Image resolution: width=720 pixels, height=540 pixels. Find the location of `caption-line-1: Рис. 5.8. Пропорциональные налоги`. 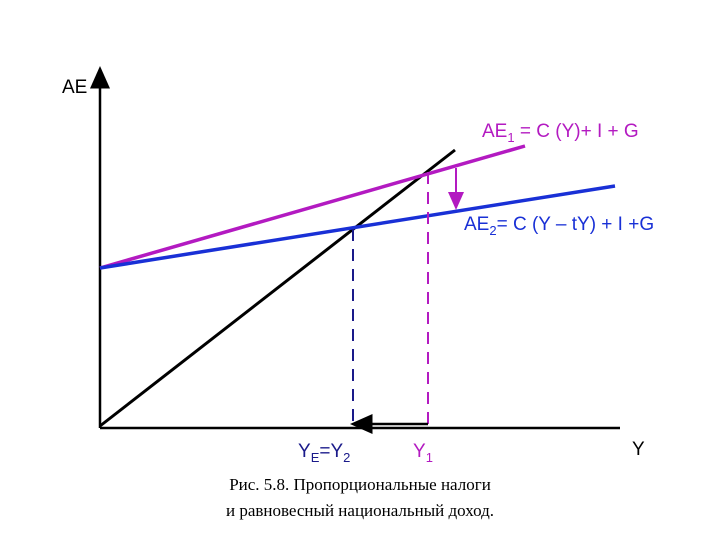

caption-line-1: Рис. 5.8. Пропорциональные налоги is located at coordinates (360, 484).